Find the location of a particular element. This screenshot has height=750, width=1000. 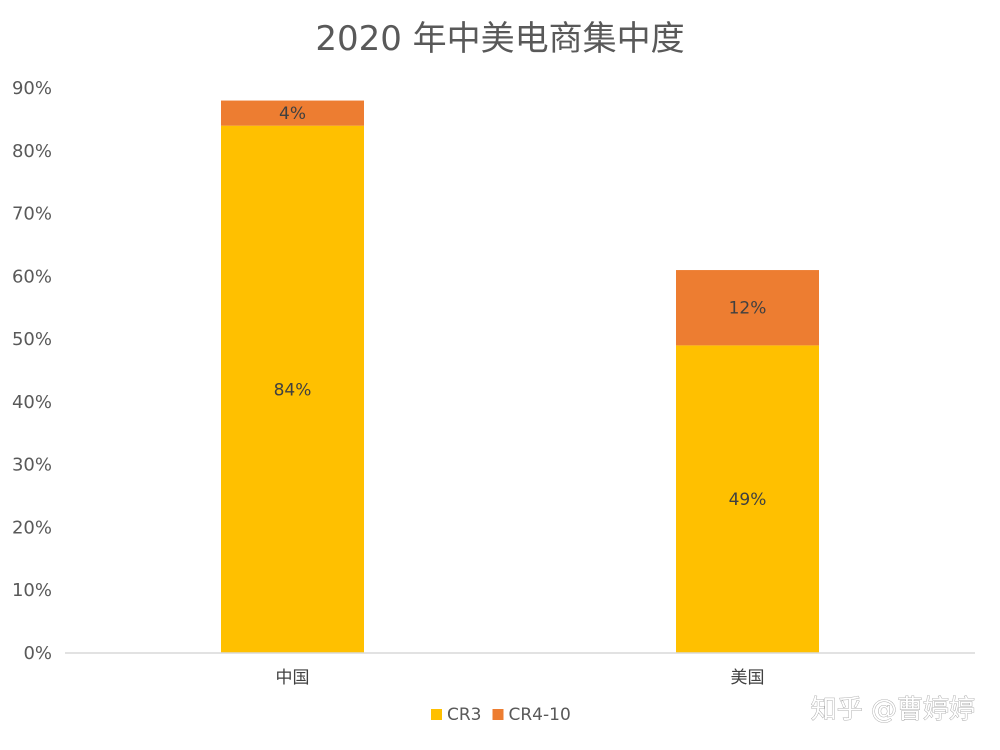

y-tick-label: 20% is located at coordinates (32, 527).